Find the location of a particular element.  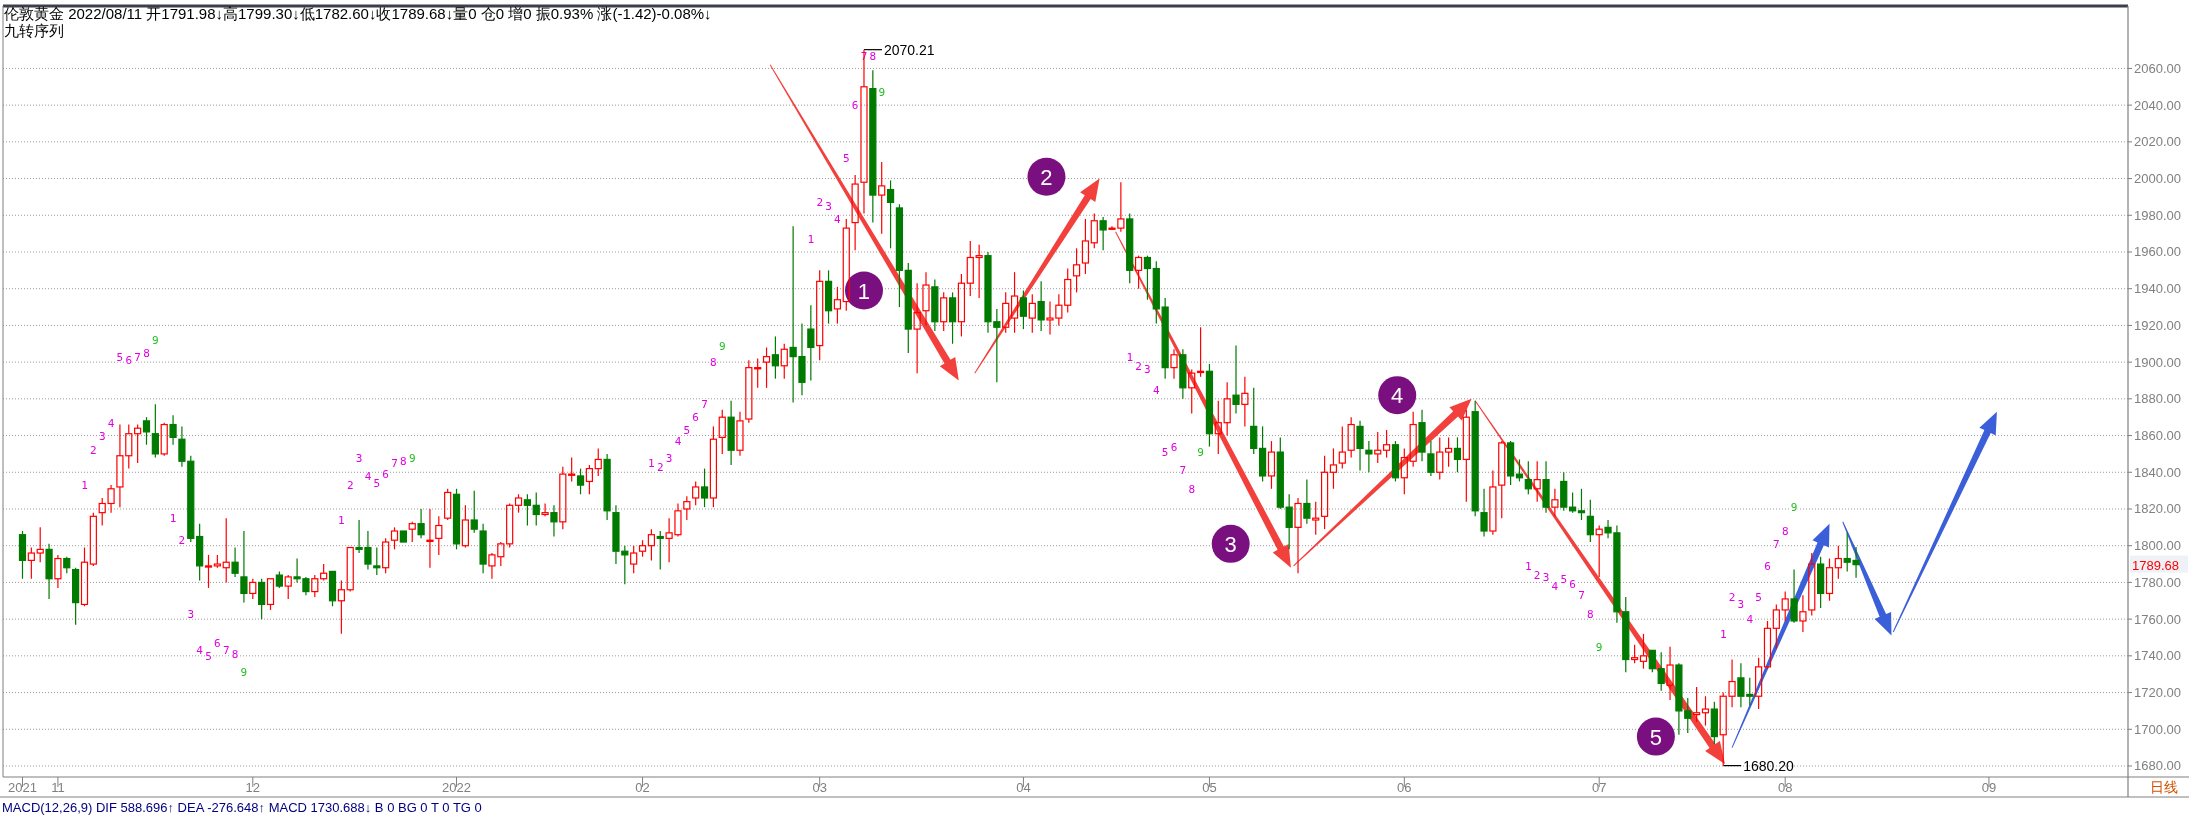

x-tick-label: 11 is located at coordinates (58, 787).